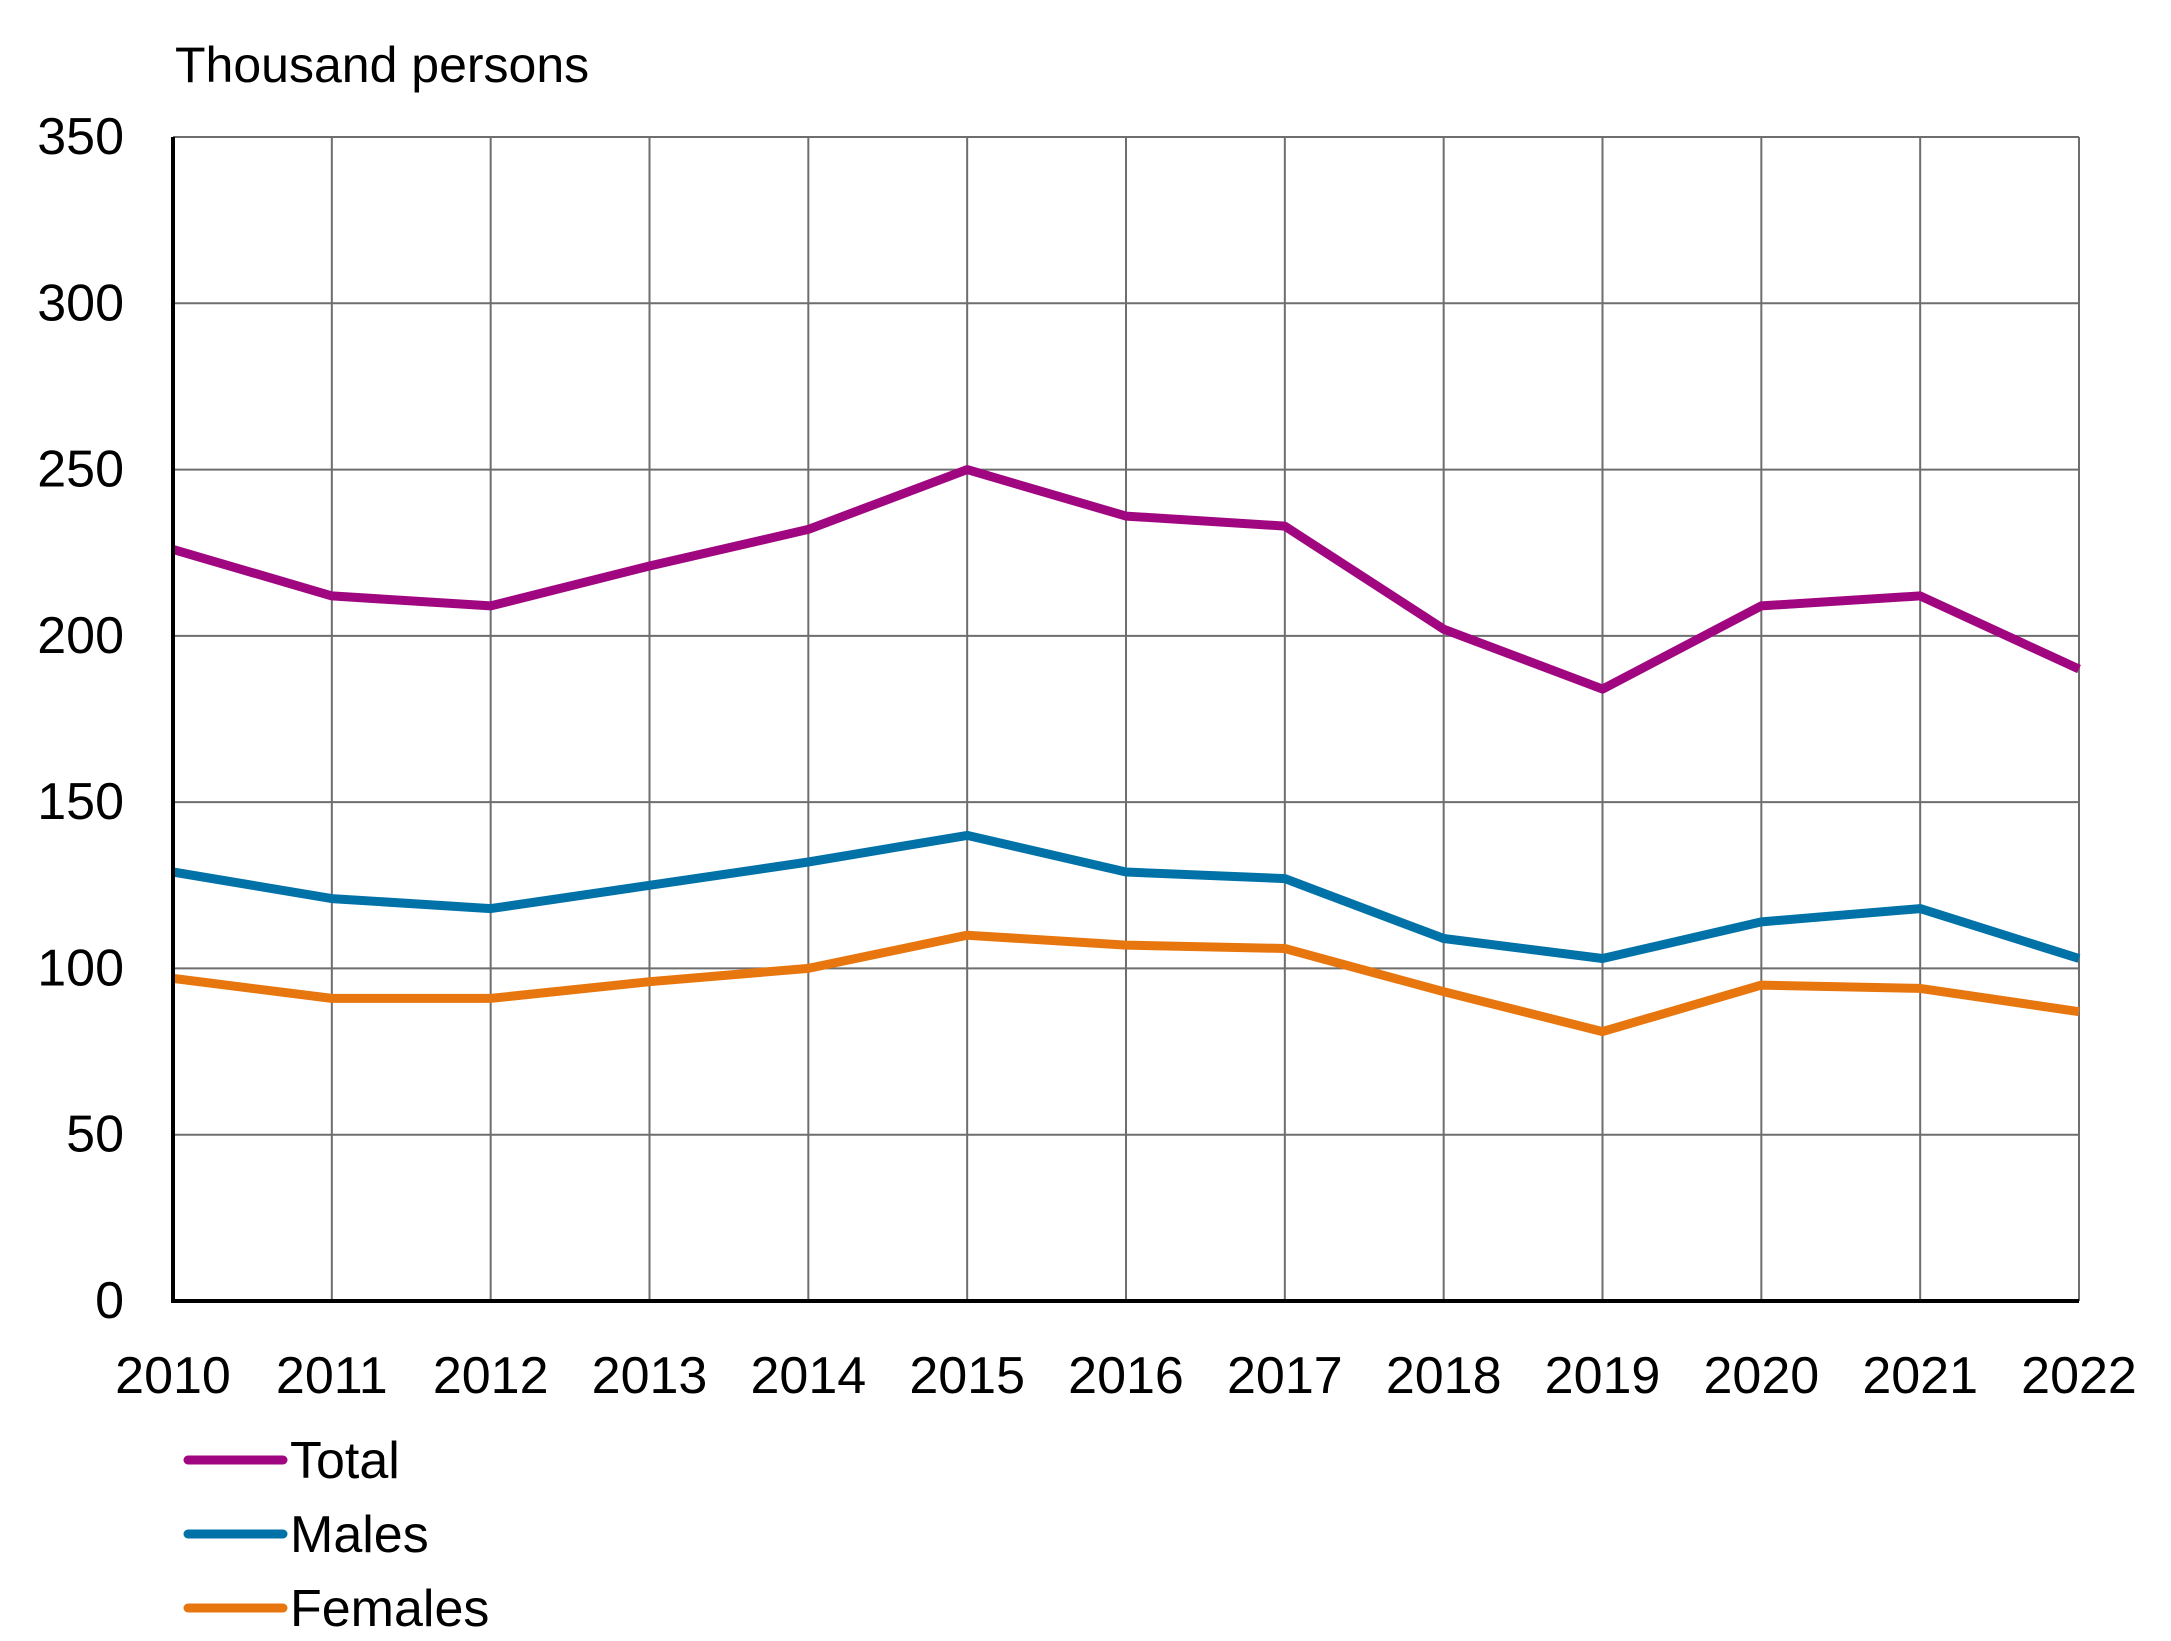 This screenshot has height=1641, width=2171. Describe the element at coordinates (332, 1376) in the screenshot. I see `x-tick-label: 2011` at that location.